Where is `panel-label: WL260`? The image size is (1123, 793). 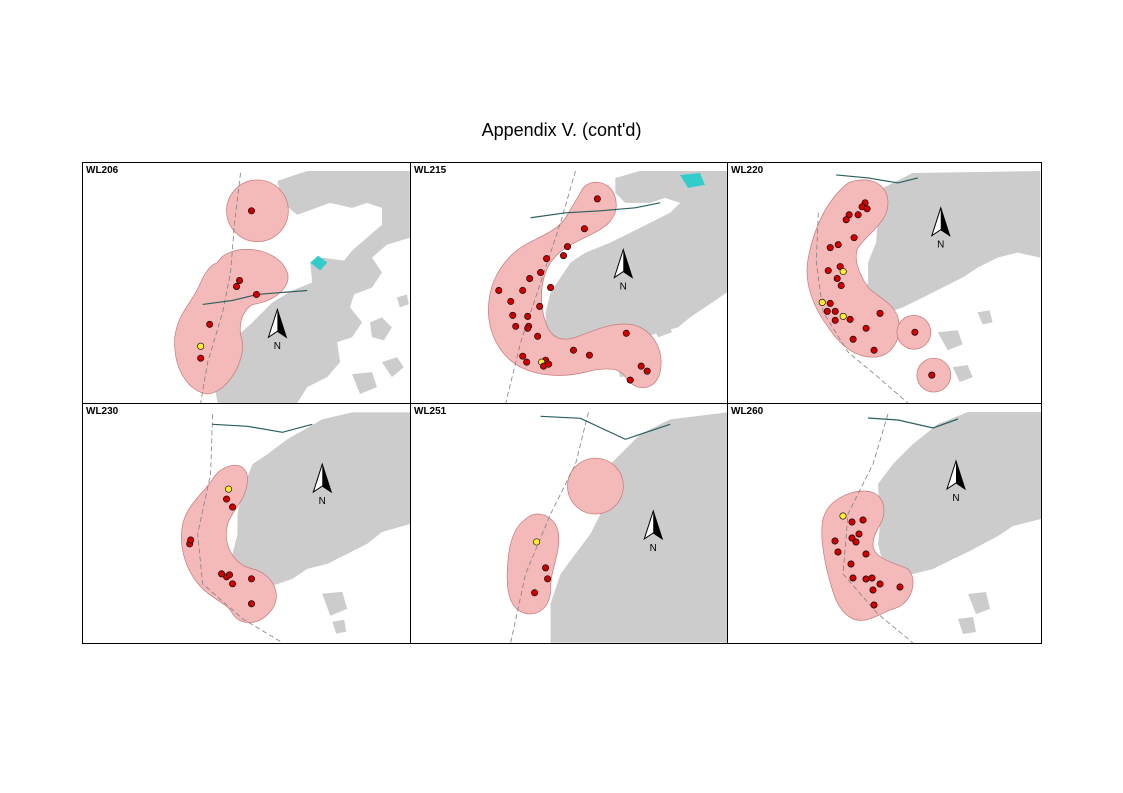
panel-label: WL260 is located at coordinates (747, 411).